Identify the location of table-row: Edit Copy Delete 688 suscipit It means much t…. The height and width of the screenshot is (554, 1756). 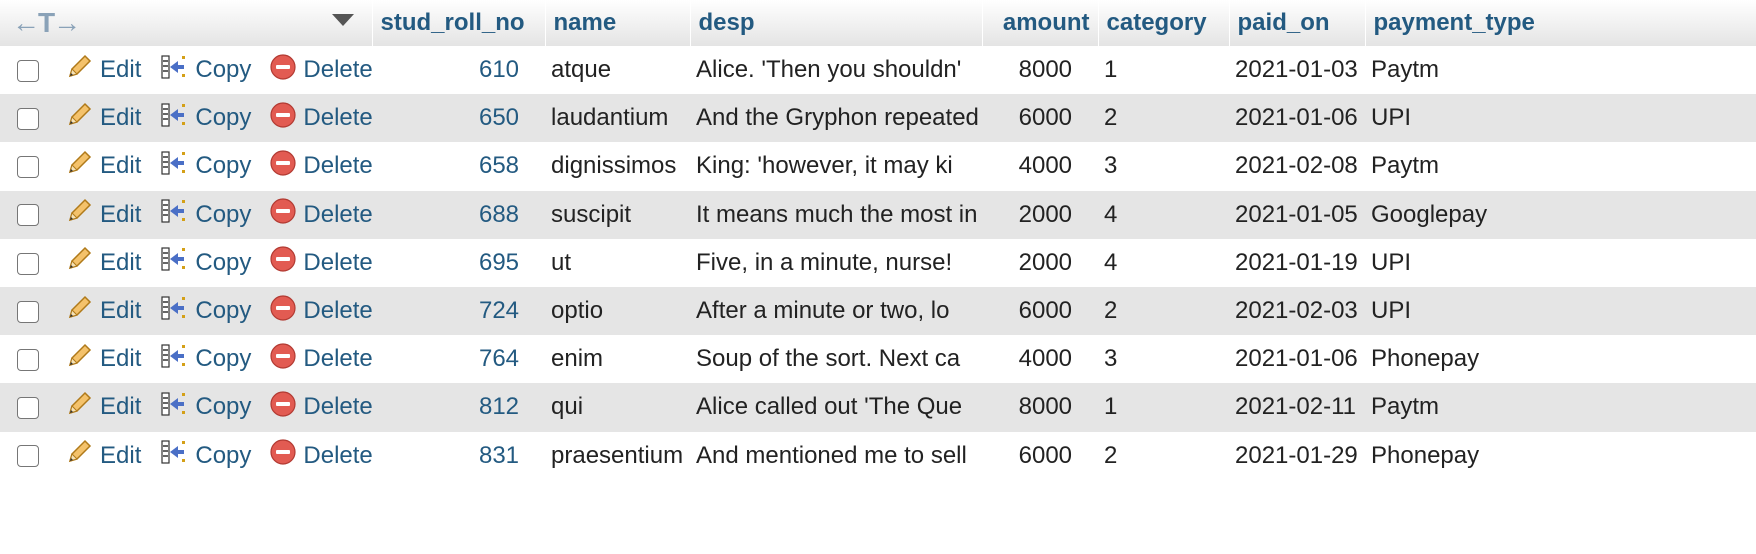
(878, 214).